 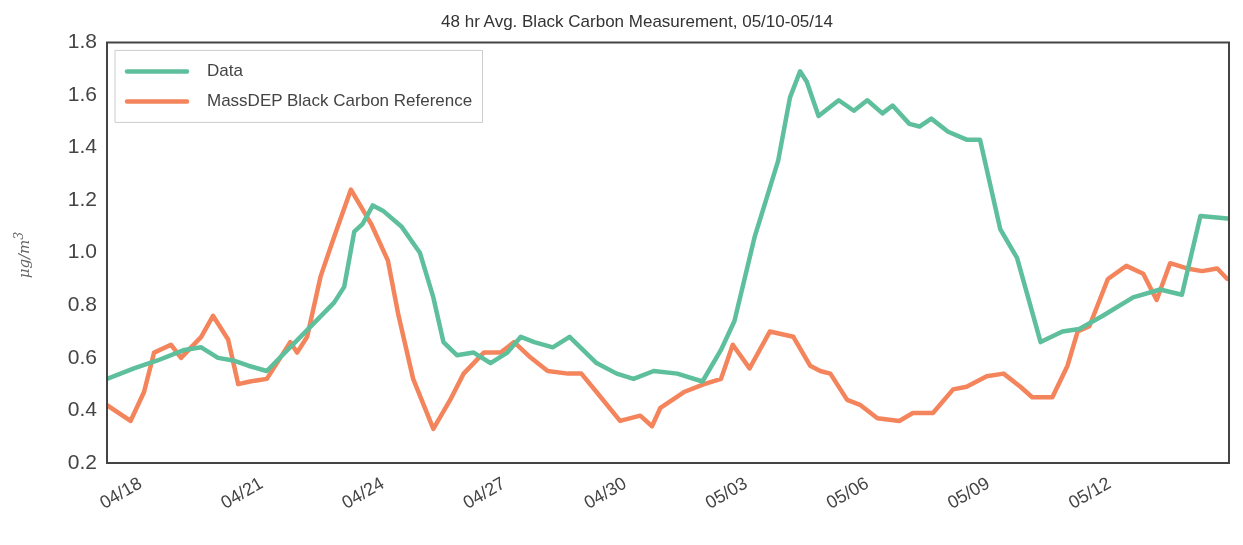 I want to click on legend-label: Data, so click(x=225, y=71).